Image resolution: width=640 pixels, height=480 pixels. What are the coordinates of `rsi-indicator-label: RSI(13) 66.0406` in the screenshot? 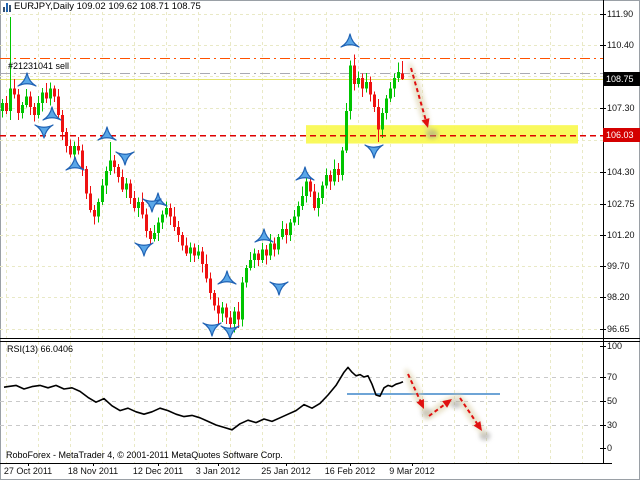 It's located at (40, 349).